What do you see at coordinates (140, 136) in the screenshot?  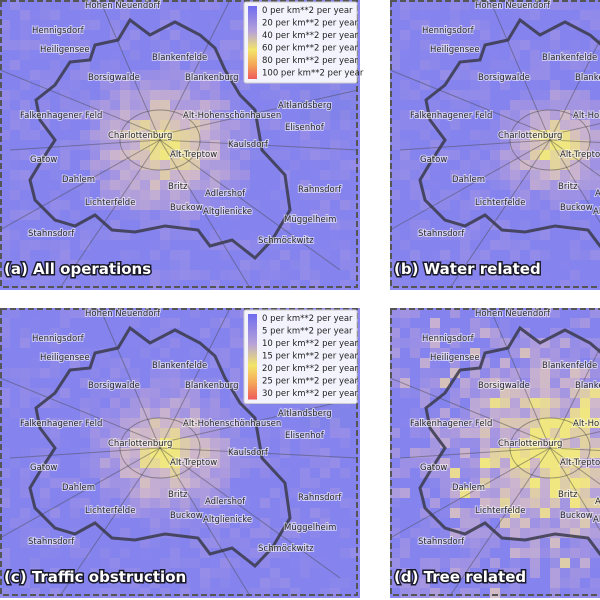 I see `place-label: Charlottenburg` at bounding box center [140, 136].